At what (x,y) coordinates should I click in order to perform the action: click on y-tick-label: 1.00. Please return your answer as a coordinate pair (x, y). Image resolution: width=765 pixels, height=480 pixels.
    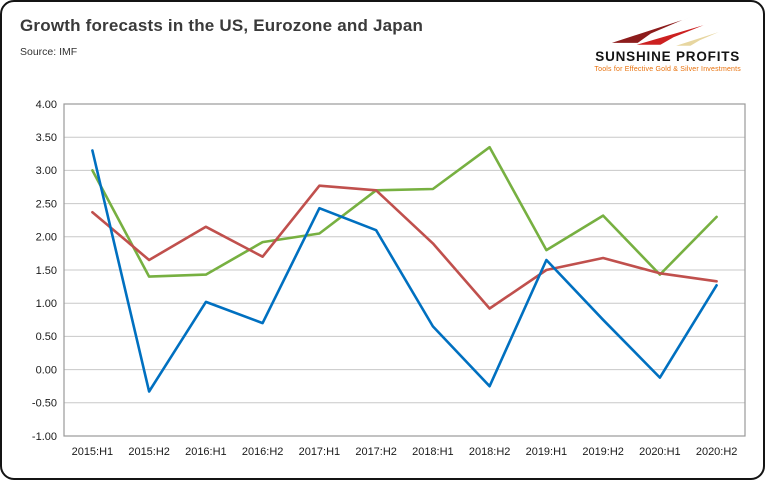
    Looking at the image, I should click on (46, 304).